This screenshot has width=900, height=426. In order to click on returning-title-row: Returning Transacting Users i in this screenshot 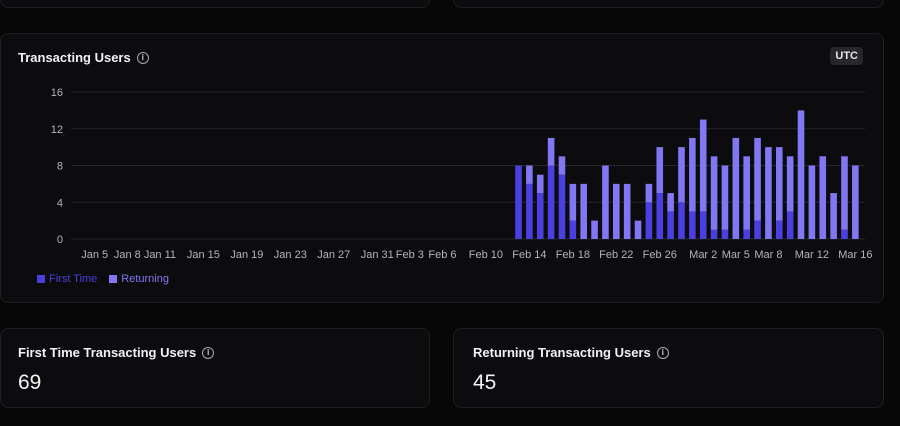, I will do `click(571, 352)`.